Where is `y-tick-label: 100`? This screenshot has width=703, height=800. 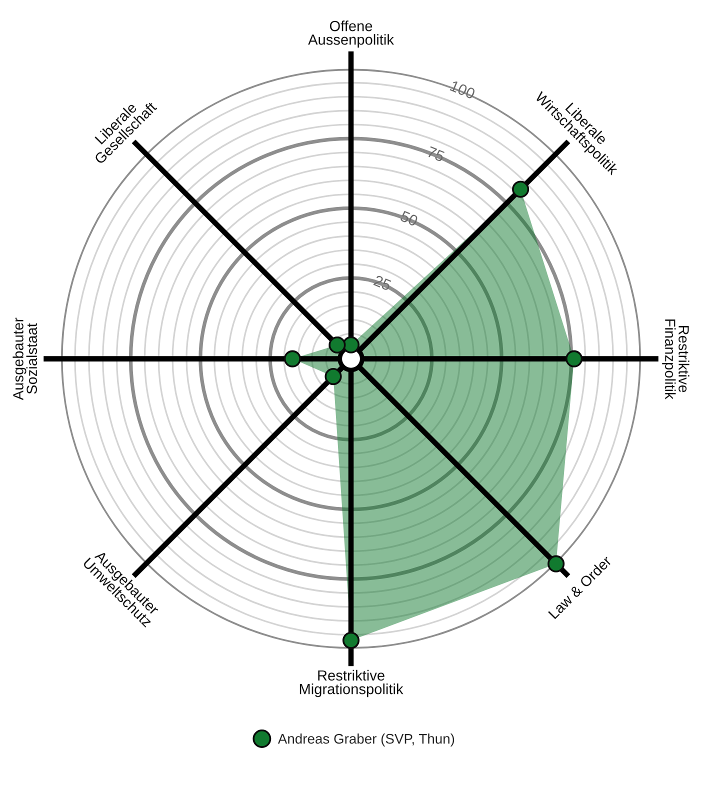
y-tick-label: 100 is located at coordinates (463, 90).